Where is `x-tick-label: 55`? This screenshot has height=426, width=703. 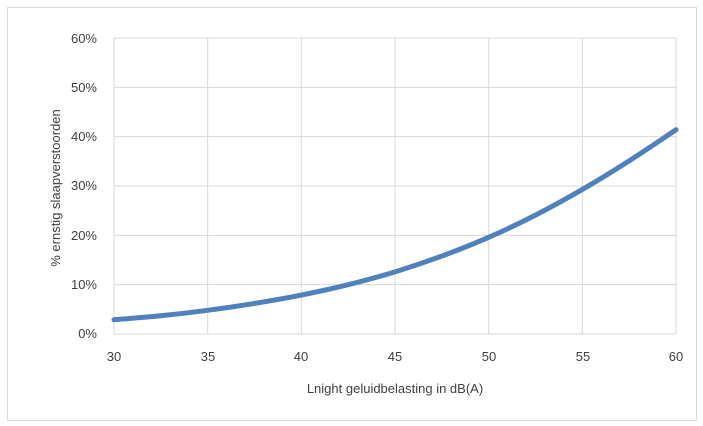
x-tick-label: 55 is located at coordinates (583, 356).